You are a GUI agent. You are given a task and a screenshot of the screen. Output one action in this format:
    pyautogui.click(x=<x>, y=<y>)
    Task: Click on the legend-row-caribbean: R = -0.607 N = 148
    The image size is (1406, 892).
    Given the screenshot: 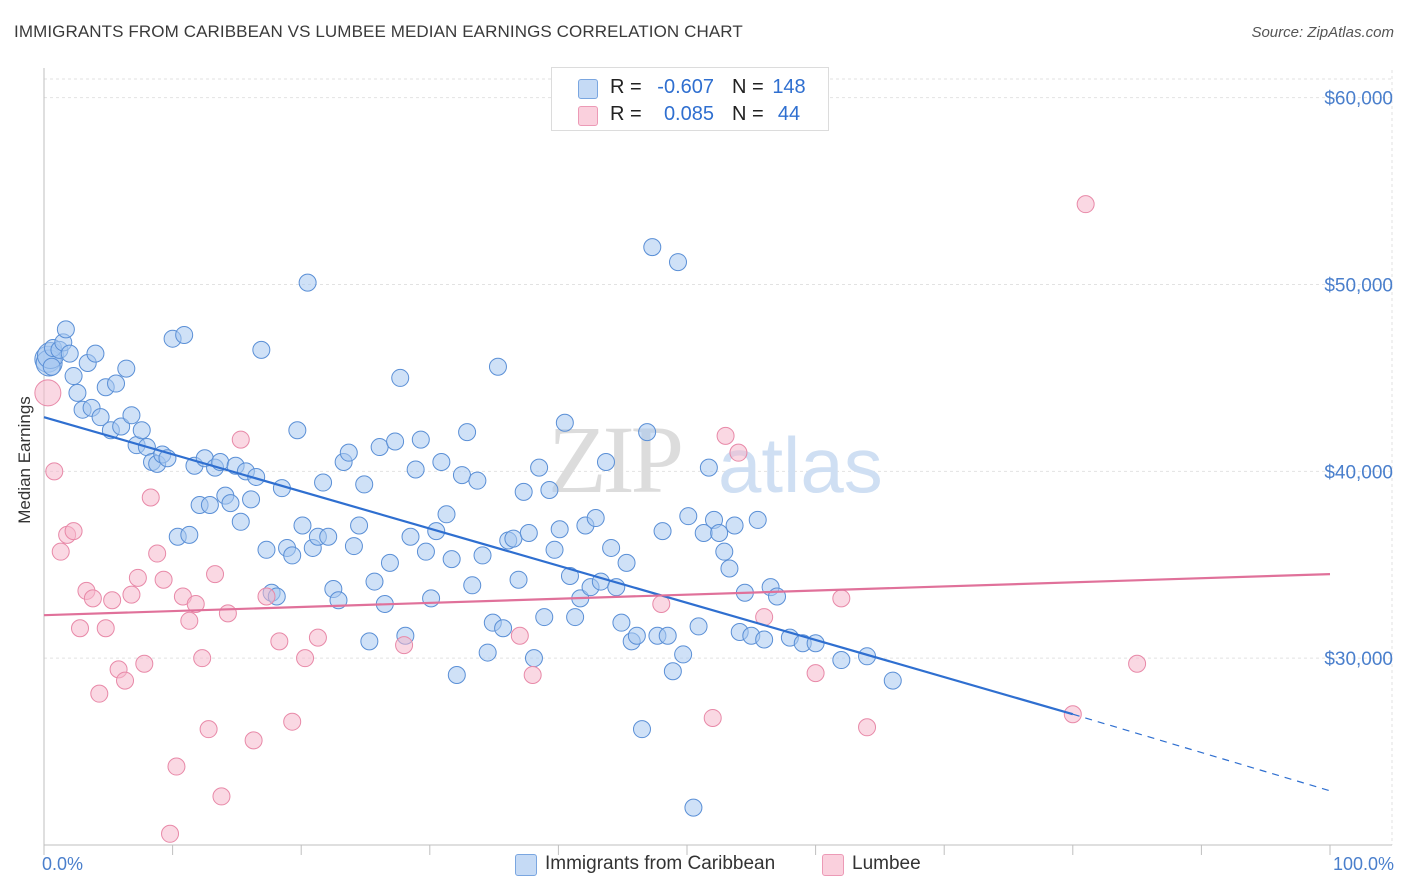 What is the action you would take?
    pyautogui.click(x=690, y=87)
    